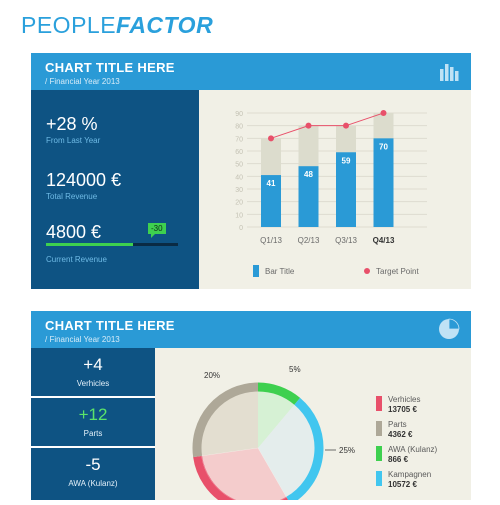 The image size is (500, 505). I want to click on bar-value-label: 70, so click(383, 146).